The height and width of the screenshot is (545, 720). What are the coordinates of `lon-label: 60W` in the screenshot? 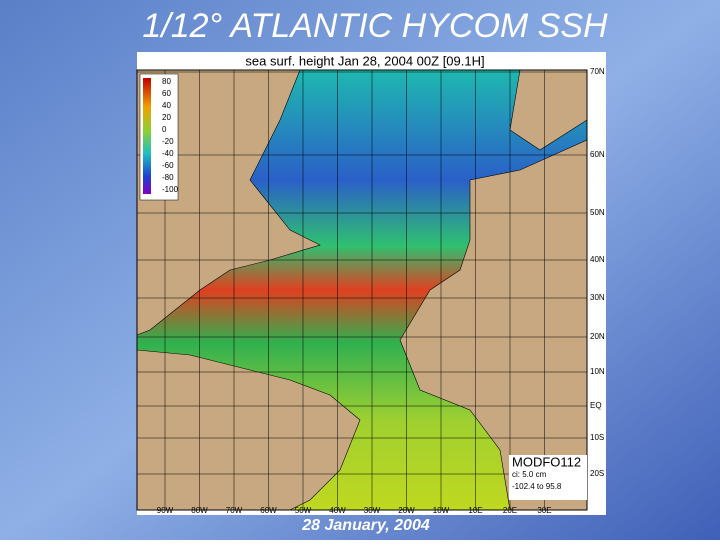 It's located at (268, 510).